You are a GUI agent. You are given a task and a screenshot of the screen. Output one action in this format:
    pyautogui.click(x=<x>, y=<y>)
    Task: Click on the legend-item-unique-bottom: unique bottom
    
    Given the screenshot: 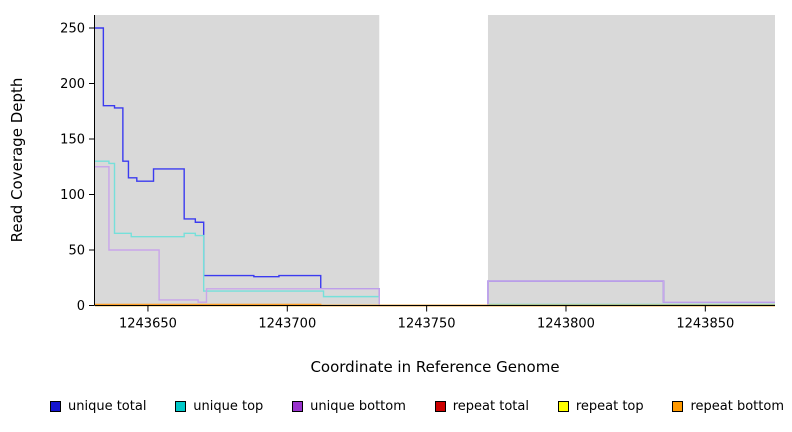 What is the action you would take?
    pyautogui.click(x=349, y=406)
    